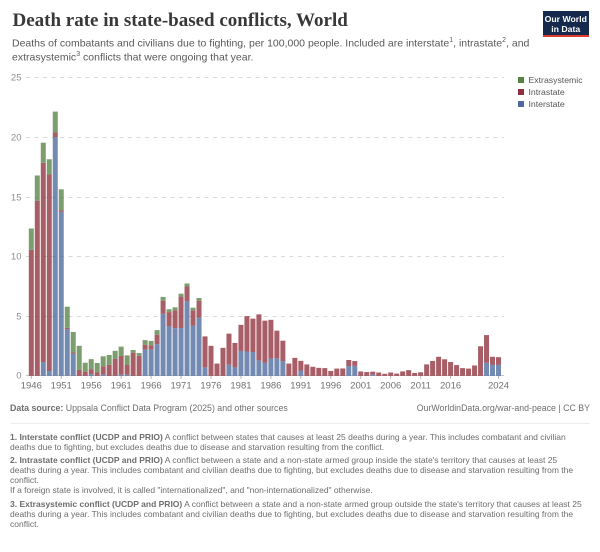  What do you see at coordinates (121, 386) in the screenshot?
I see `svg-text: 1961` at bounding box center [121, 386].